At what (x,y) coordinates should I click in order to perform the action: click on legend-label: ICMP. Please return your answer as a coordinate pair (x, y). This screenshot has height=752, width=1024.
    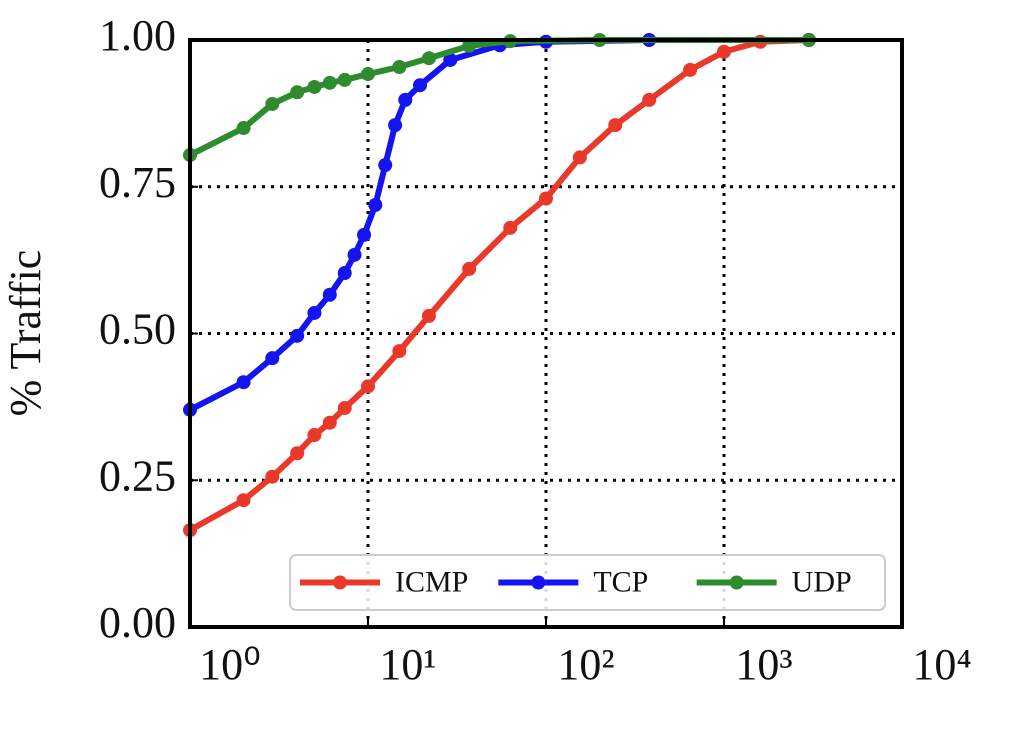
    Looking at the image, I should click on (431, 581).